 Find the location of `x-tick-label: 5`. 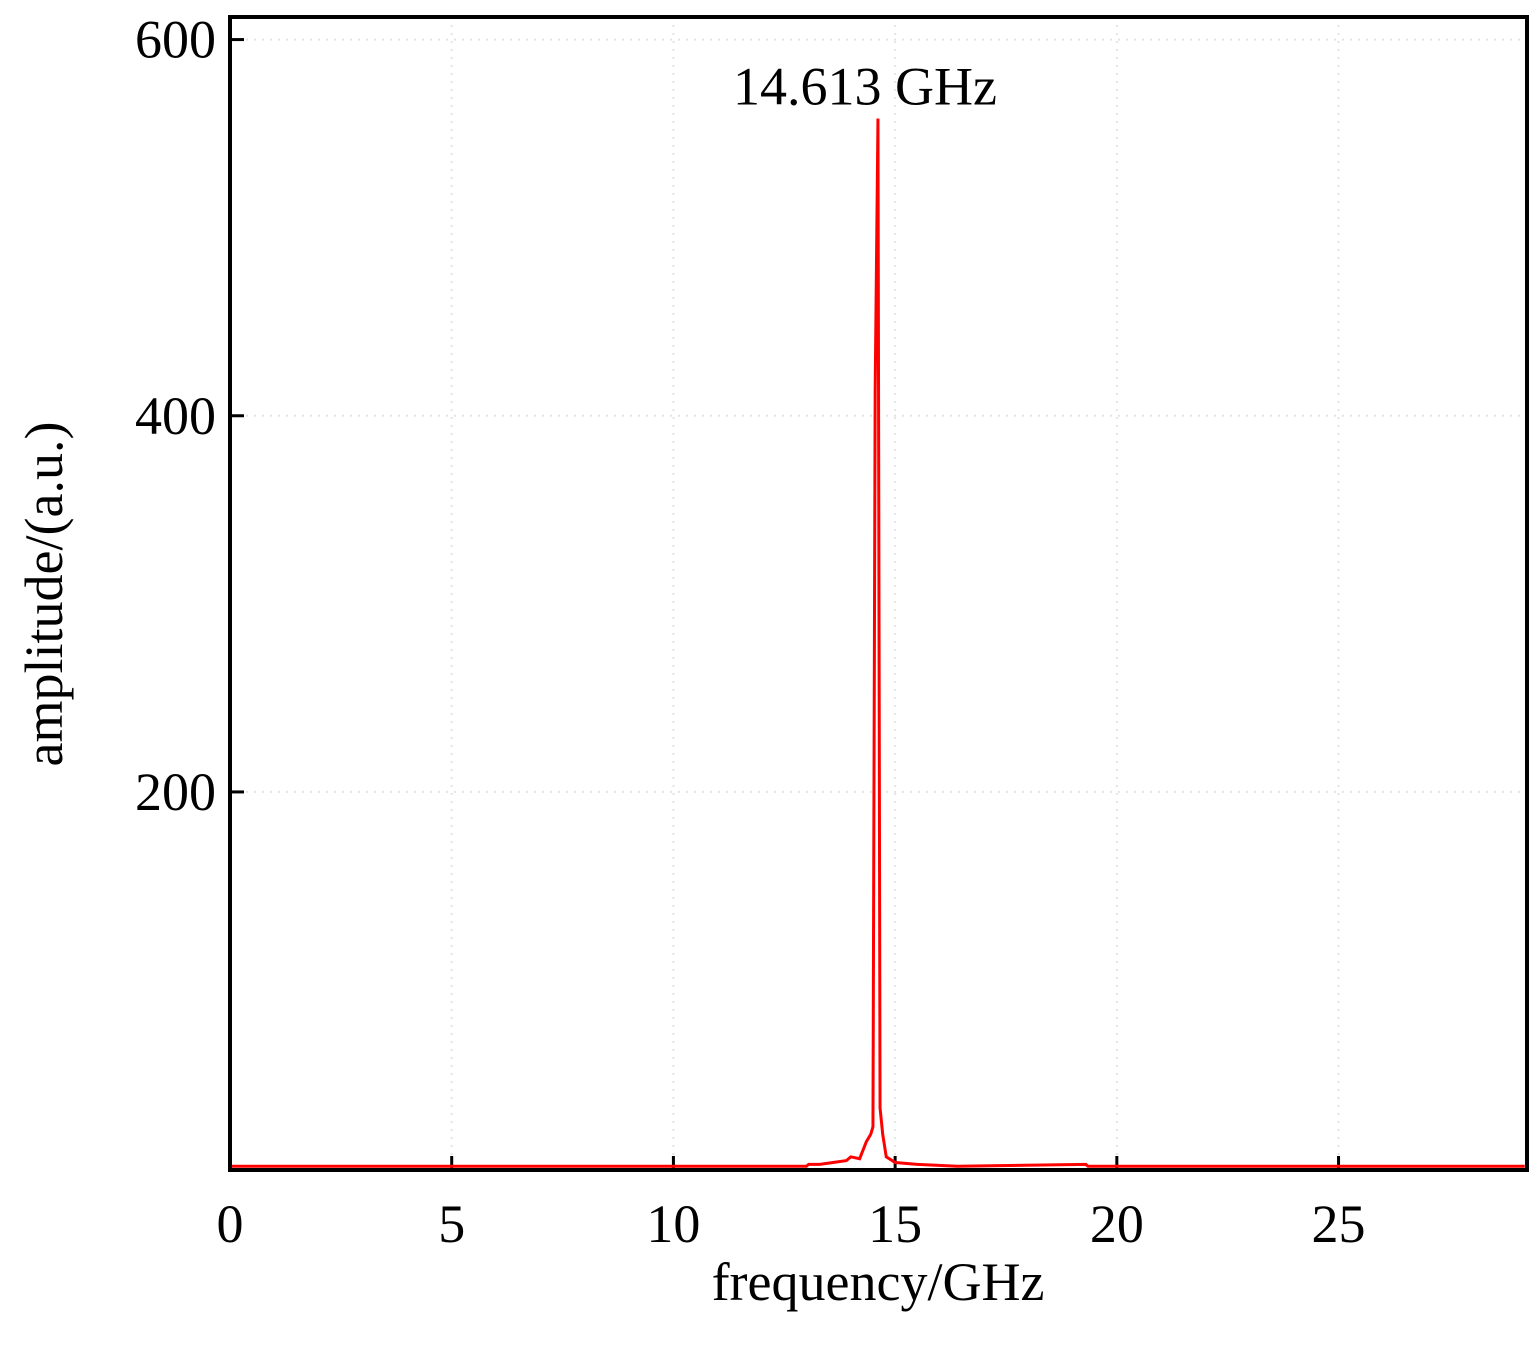

x-tick-label: 5 is located at coordinates (451, 1224).